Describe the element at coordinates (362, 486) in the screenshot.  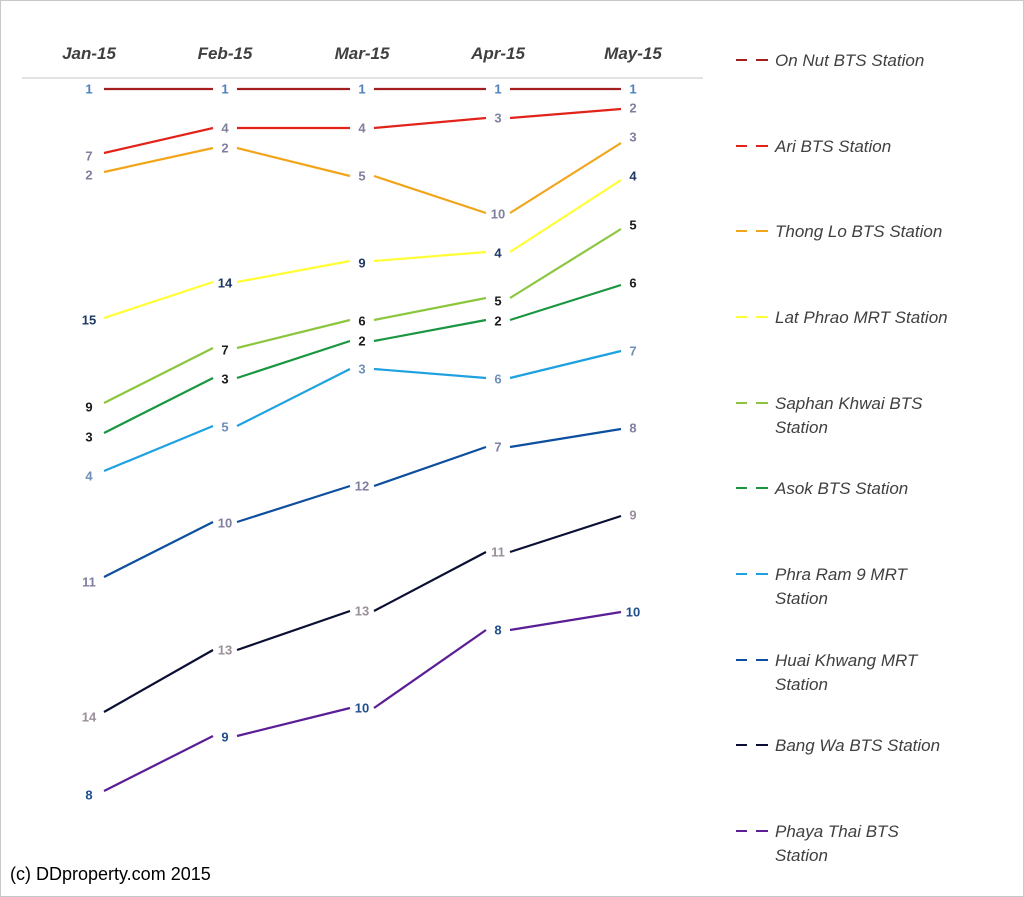
I see `rank-label: 12` at that location.